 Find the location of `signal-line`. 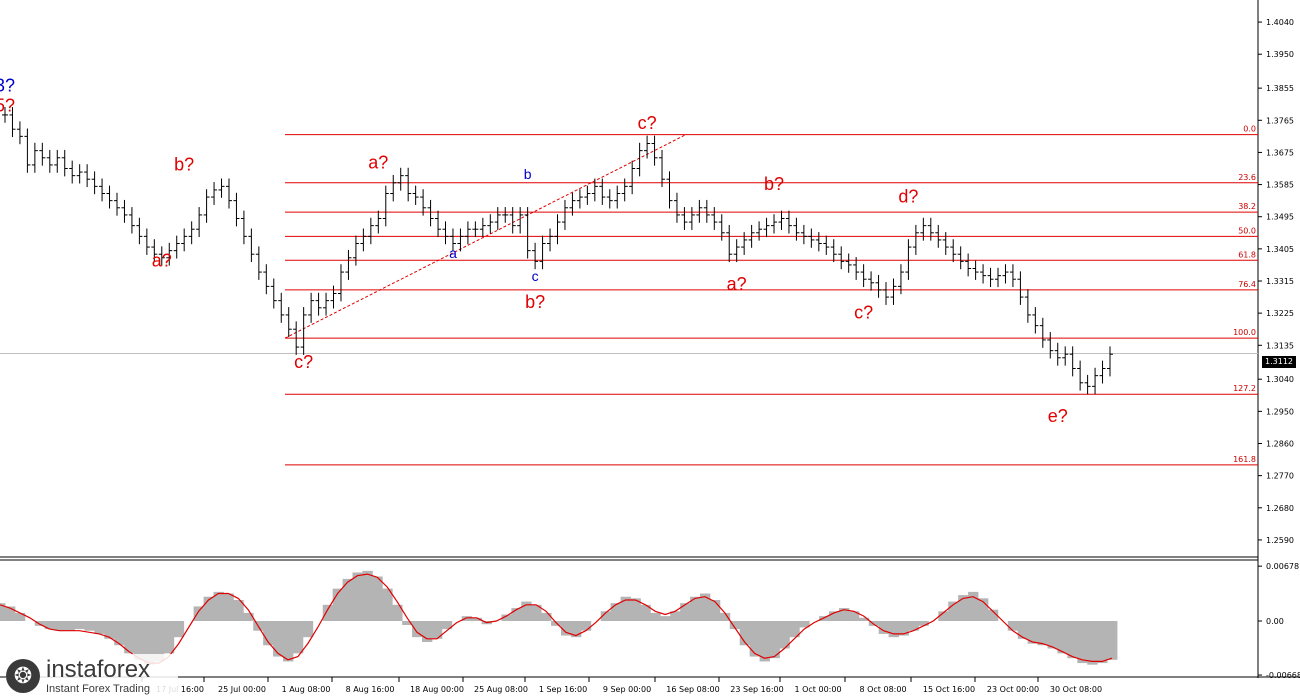

signal-line is located at coordinates (556, 618).